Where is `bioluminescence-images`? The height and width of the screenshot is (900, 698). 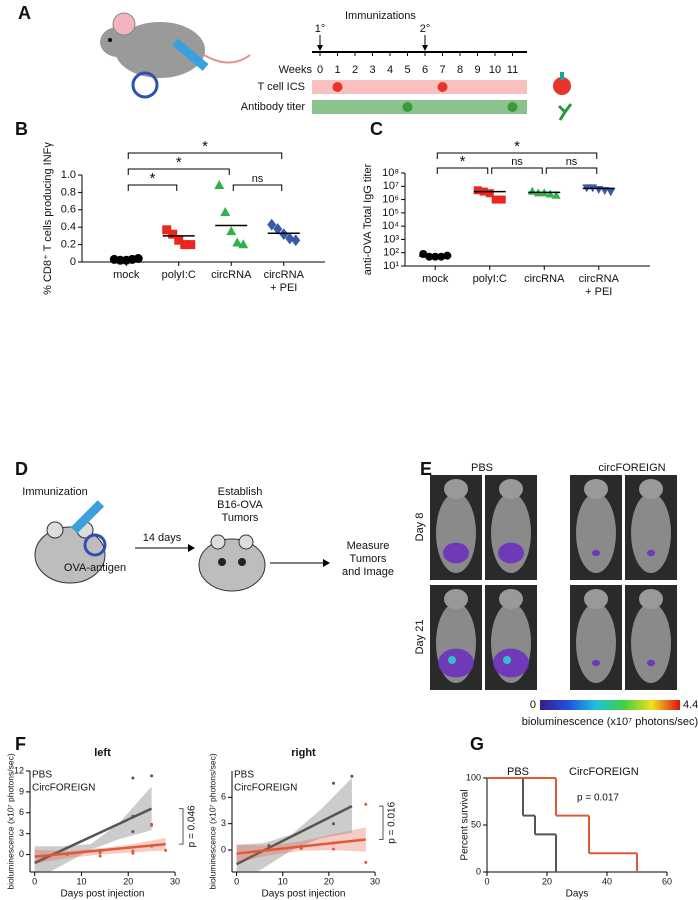
bioluminescence-images is located at coordinates (553, 582).